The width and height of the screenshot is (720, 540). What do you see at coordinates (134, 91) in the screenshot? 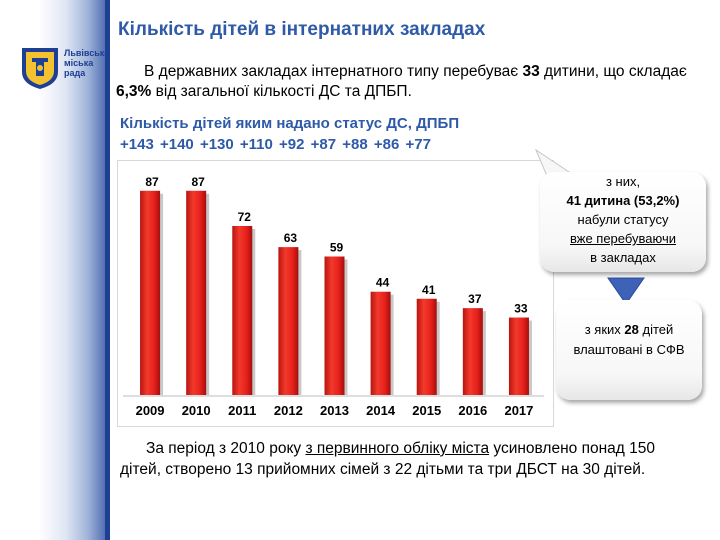
I see `intro-percent: 6,3%` at bounding box center [134, 91].